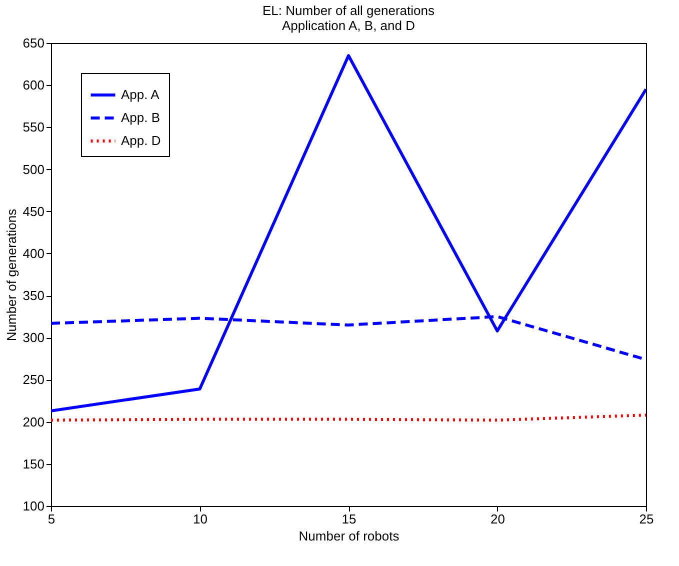  I want to click on y-tick-label: 550, so click(33, 127).